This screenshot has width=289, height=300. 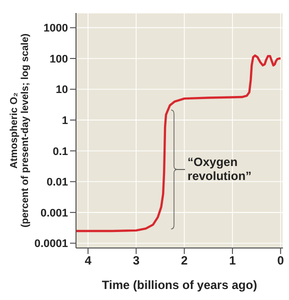 I want to click on x-tick-label: 0, so click(x=280, y=261).